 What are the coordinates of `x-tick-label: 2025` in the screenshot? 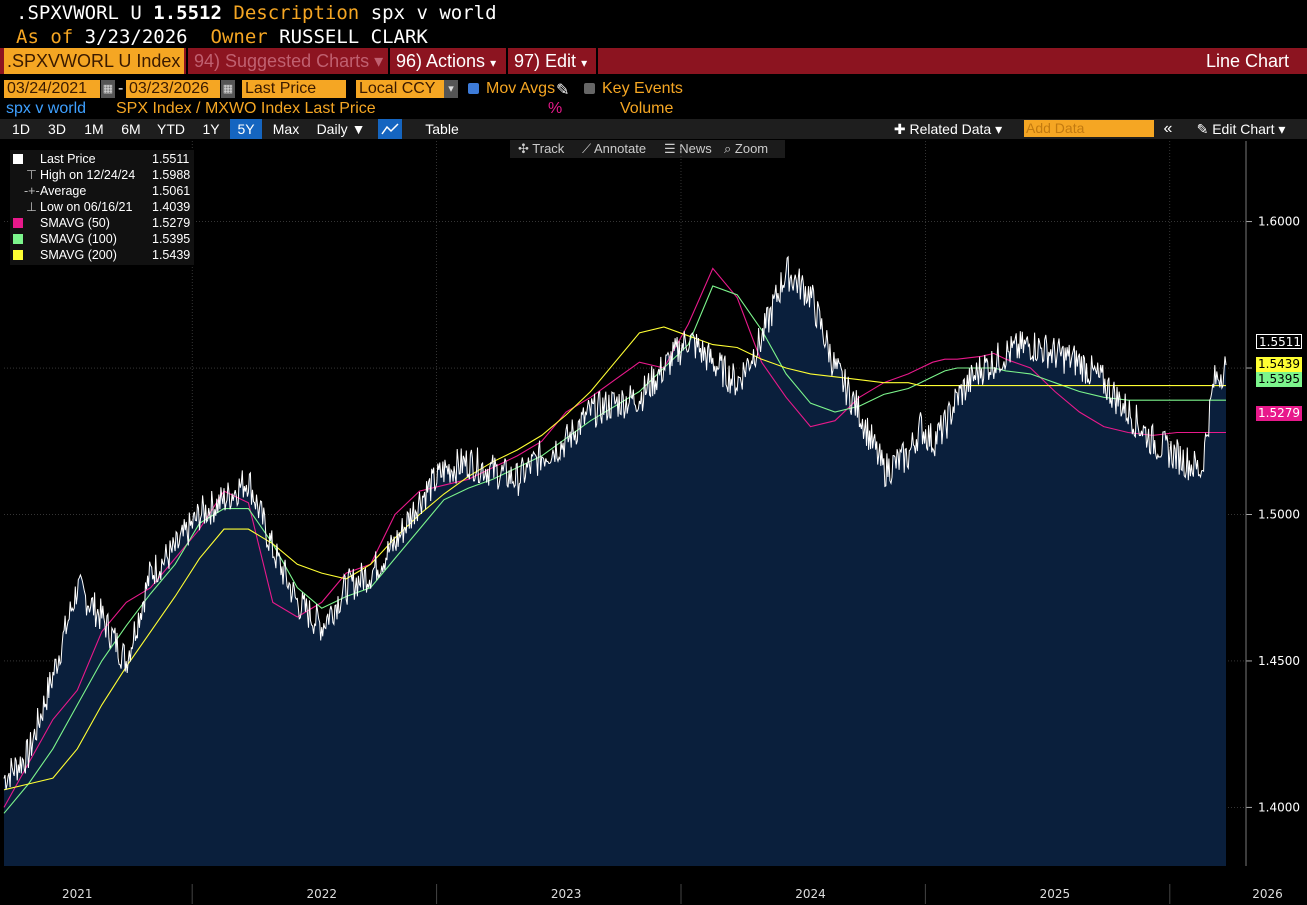 It's located at (1055, 894).